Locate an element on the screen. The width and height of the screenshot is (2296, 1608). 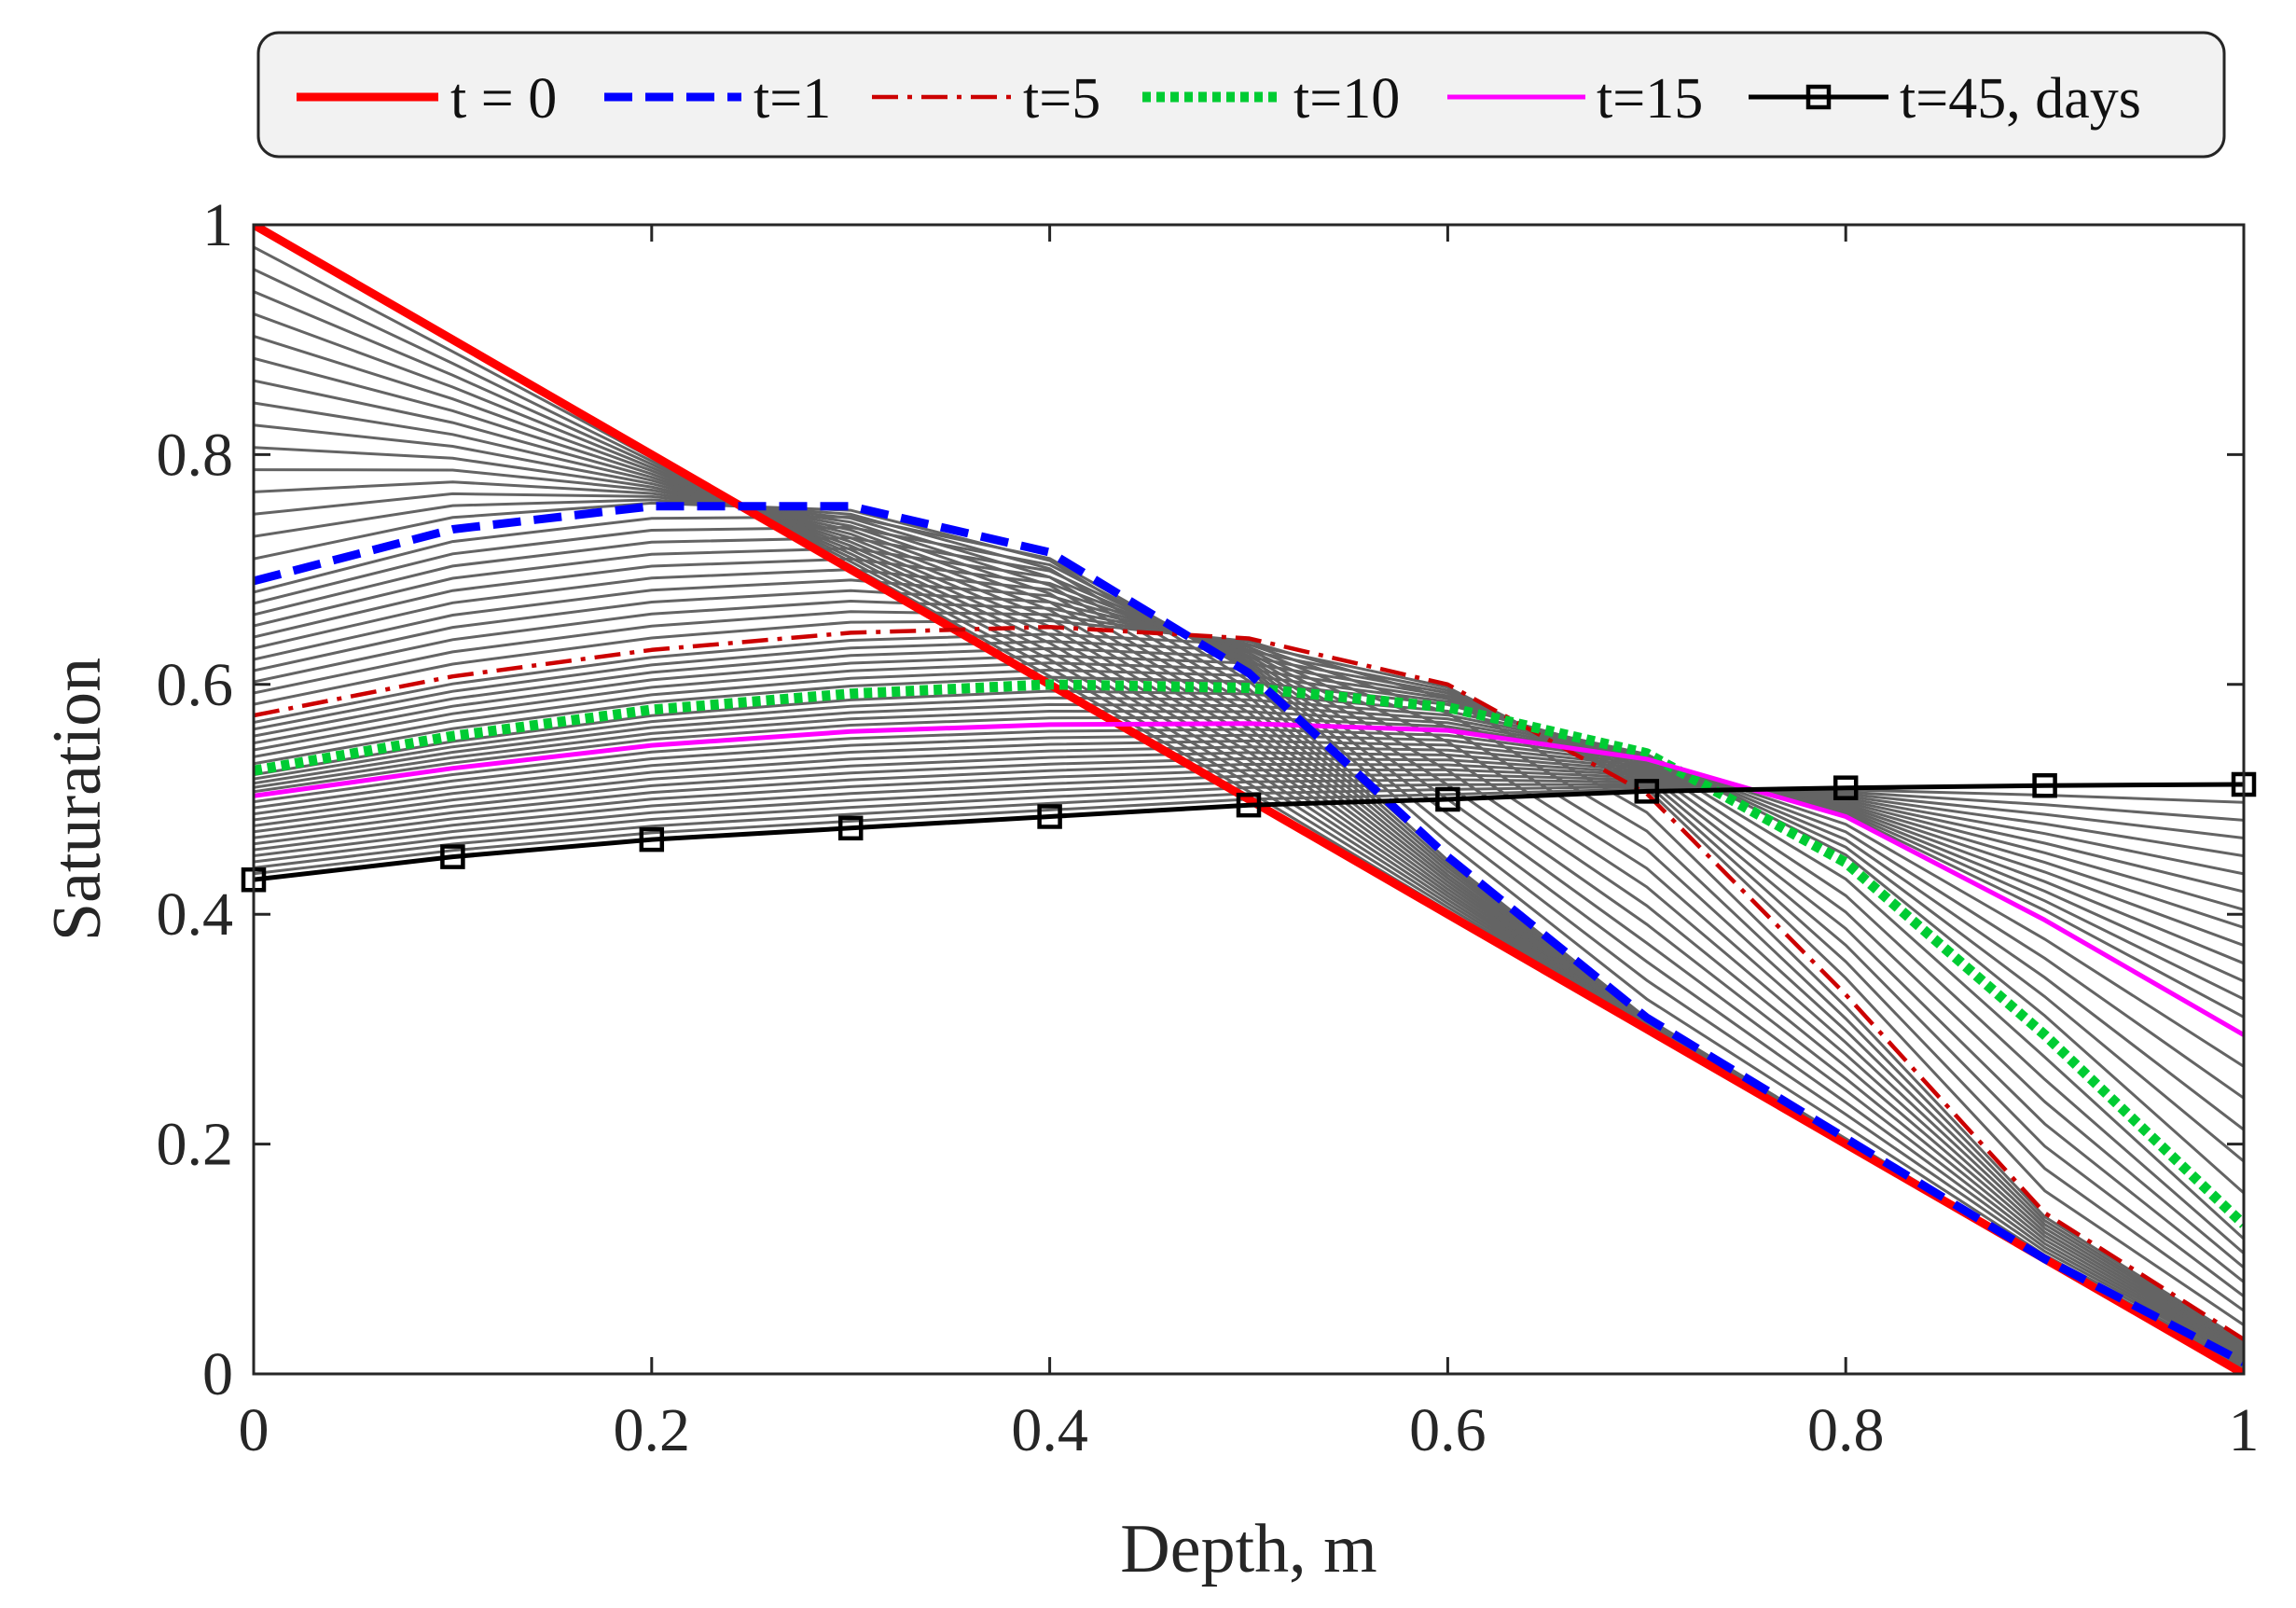
y-tick-label: 0.8 is located at coordinates (195, 455).